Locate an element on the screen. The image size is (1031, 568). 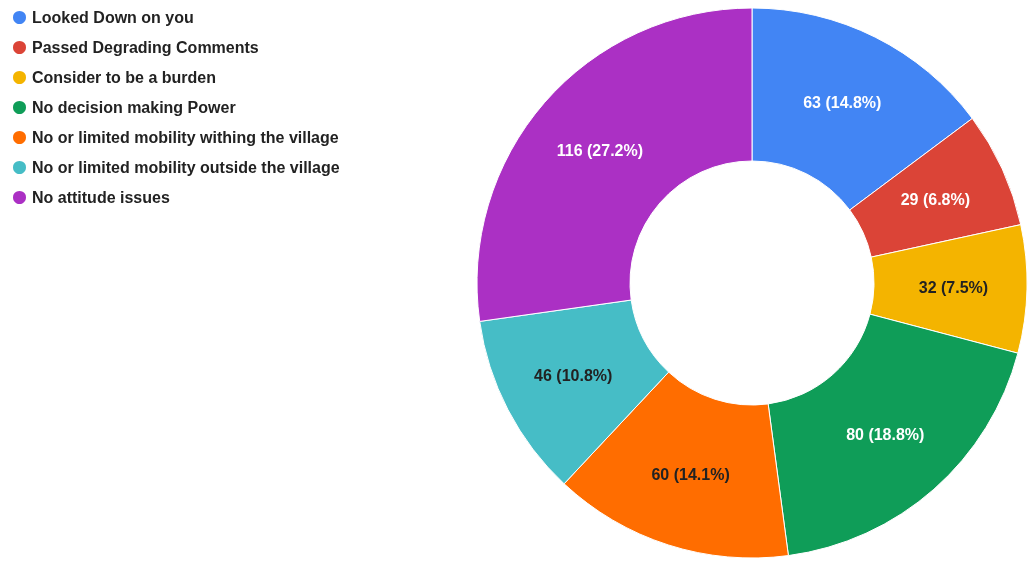
data-label: 116 (27.2%) is located at coordinates (600, 151).